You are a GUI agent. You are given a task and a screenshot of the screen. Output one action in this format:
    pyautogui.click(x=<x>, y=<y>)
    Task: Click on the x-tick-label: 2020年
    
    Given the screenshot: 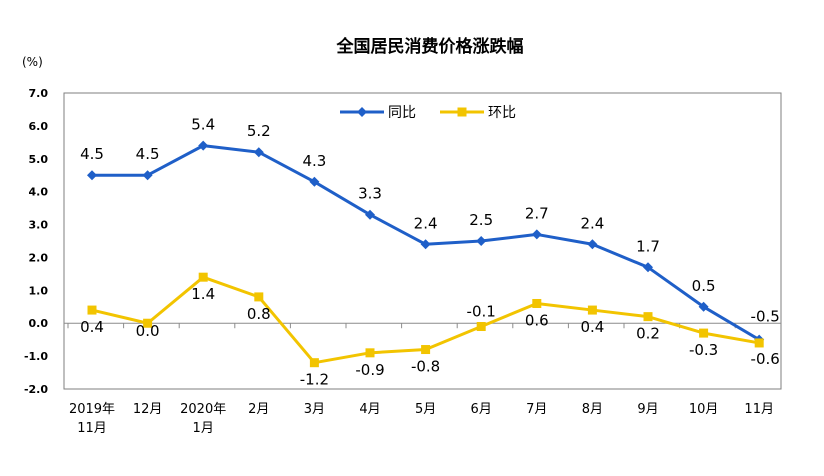 What is the action you would take?
    pyautogui.click(x=203, y=409)
    